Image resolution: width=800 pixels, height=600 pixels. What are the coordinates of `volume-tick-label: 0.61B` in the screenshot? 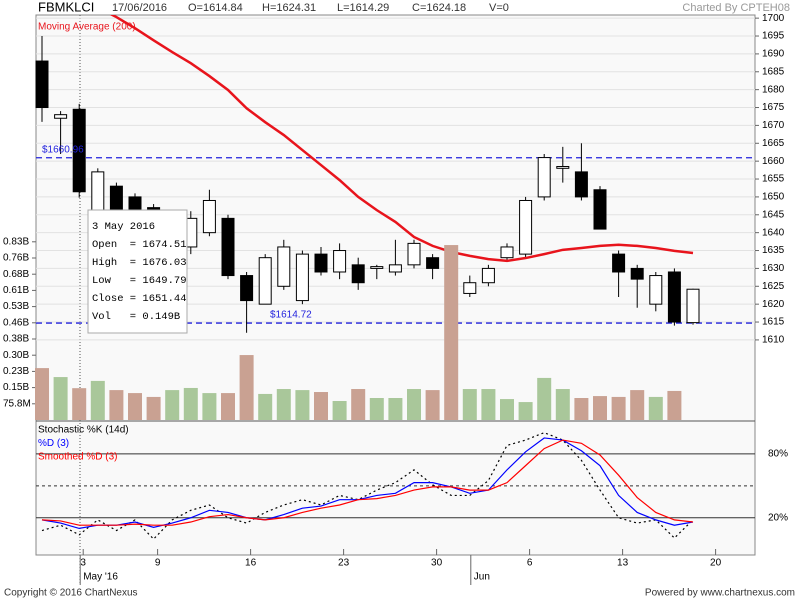 It's located at (16, 290).